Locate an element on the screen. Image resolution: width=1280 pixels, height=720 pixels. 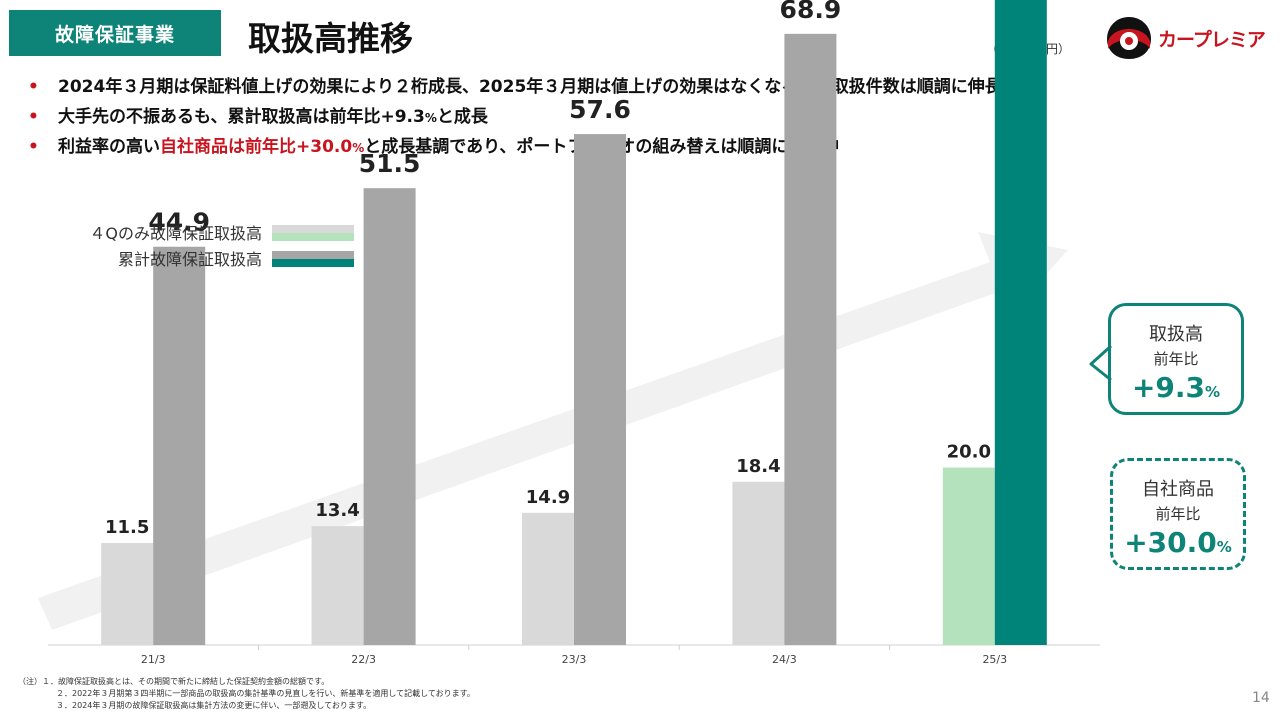
data-label: 20.0 is located at coordinates (969, 452).